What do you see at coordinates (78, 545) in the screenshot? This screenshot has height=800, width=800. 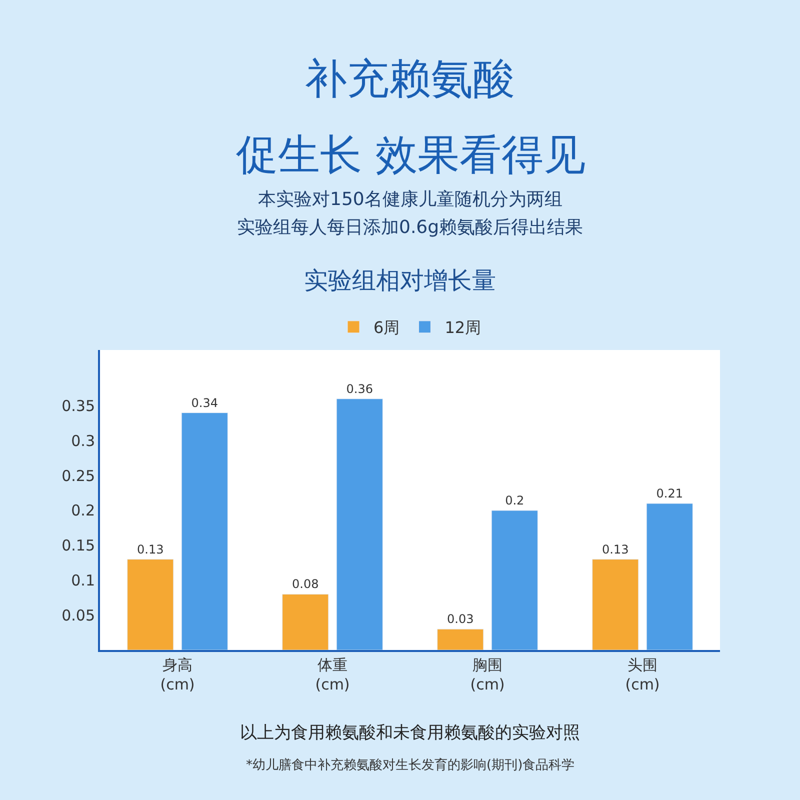 I see `y-tick-label: 0.15` at bounding box center [78, 545].